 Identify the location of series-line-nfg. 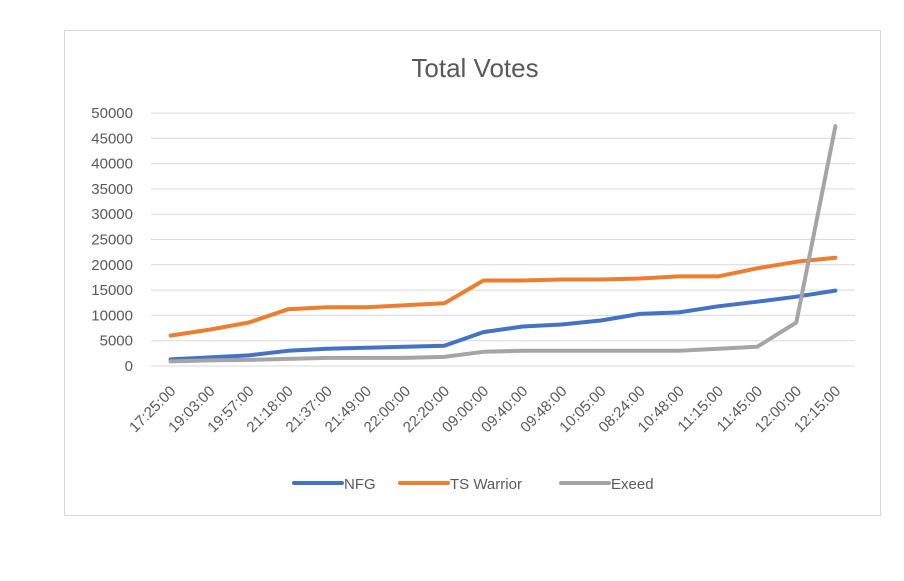
(503, 325).